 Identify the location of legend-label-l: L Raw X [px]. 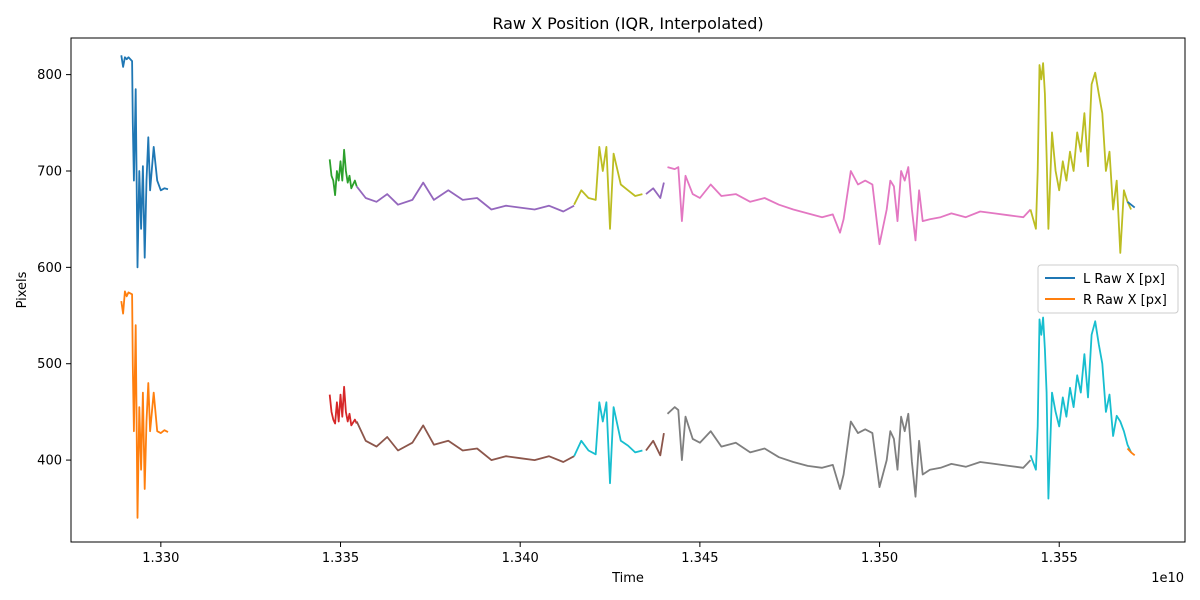
(1124, 279).